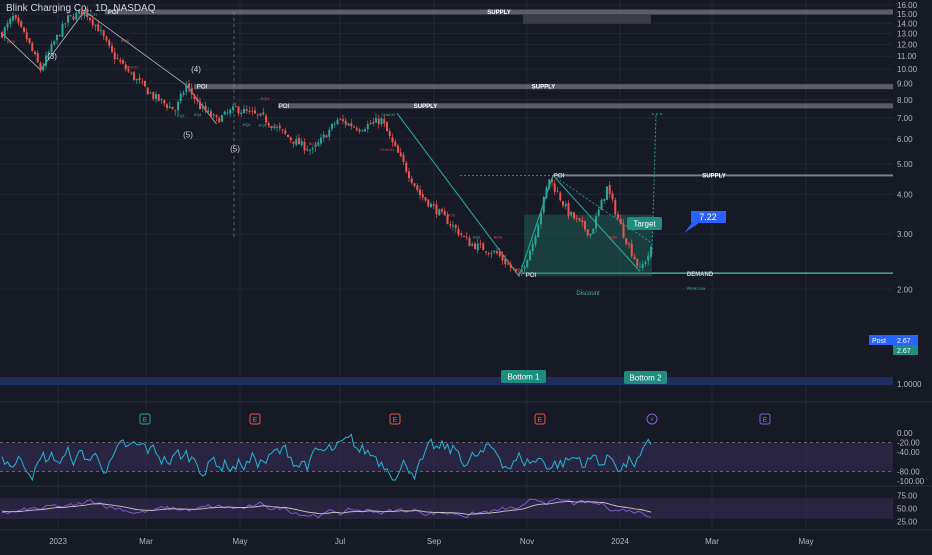  Describe the element at coordinates (644, 223) in the screenshot. I see `target-label-box` at that location.